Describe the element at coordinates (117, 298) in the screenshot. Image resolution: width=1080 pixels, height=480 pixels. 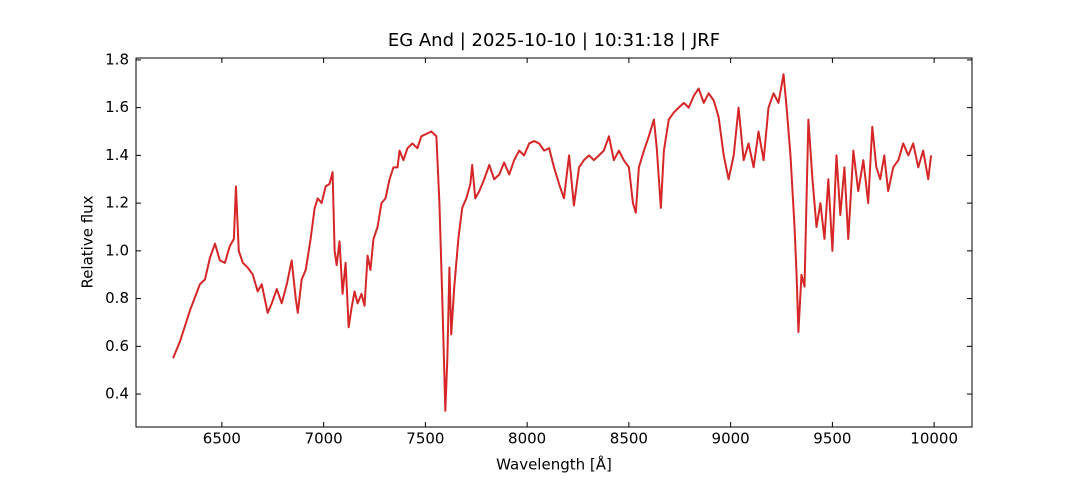
I see `y-tick-label: 0.8` at that location.